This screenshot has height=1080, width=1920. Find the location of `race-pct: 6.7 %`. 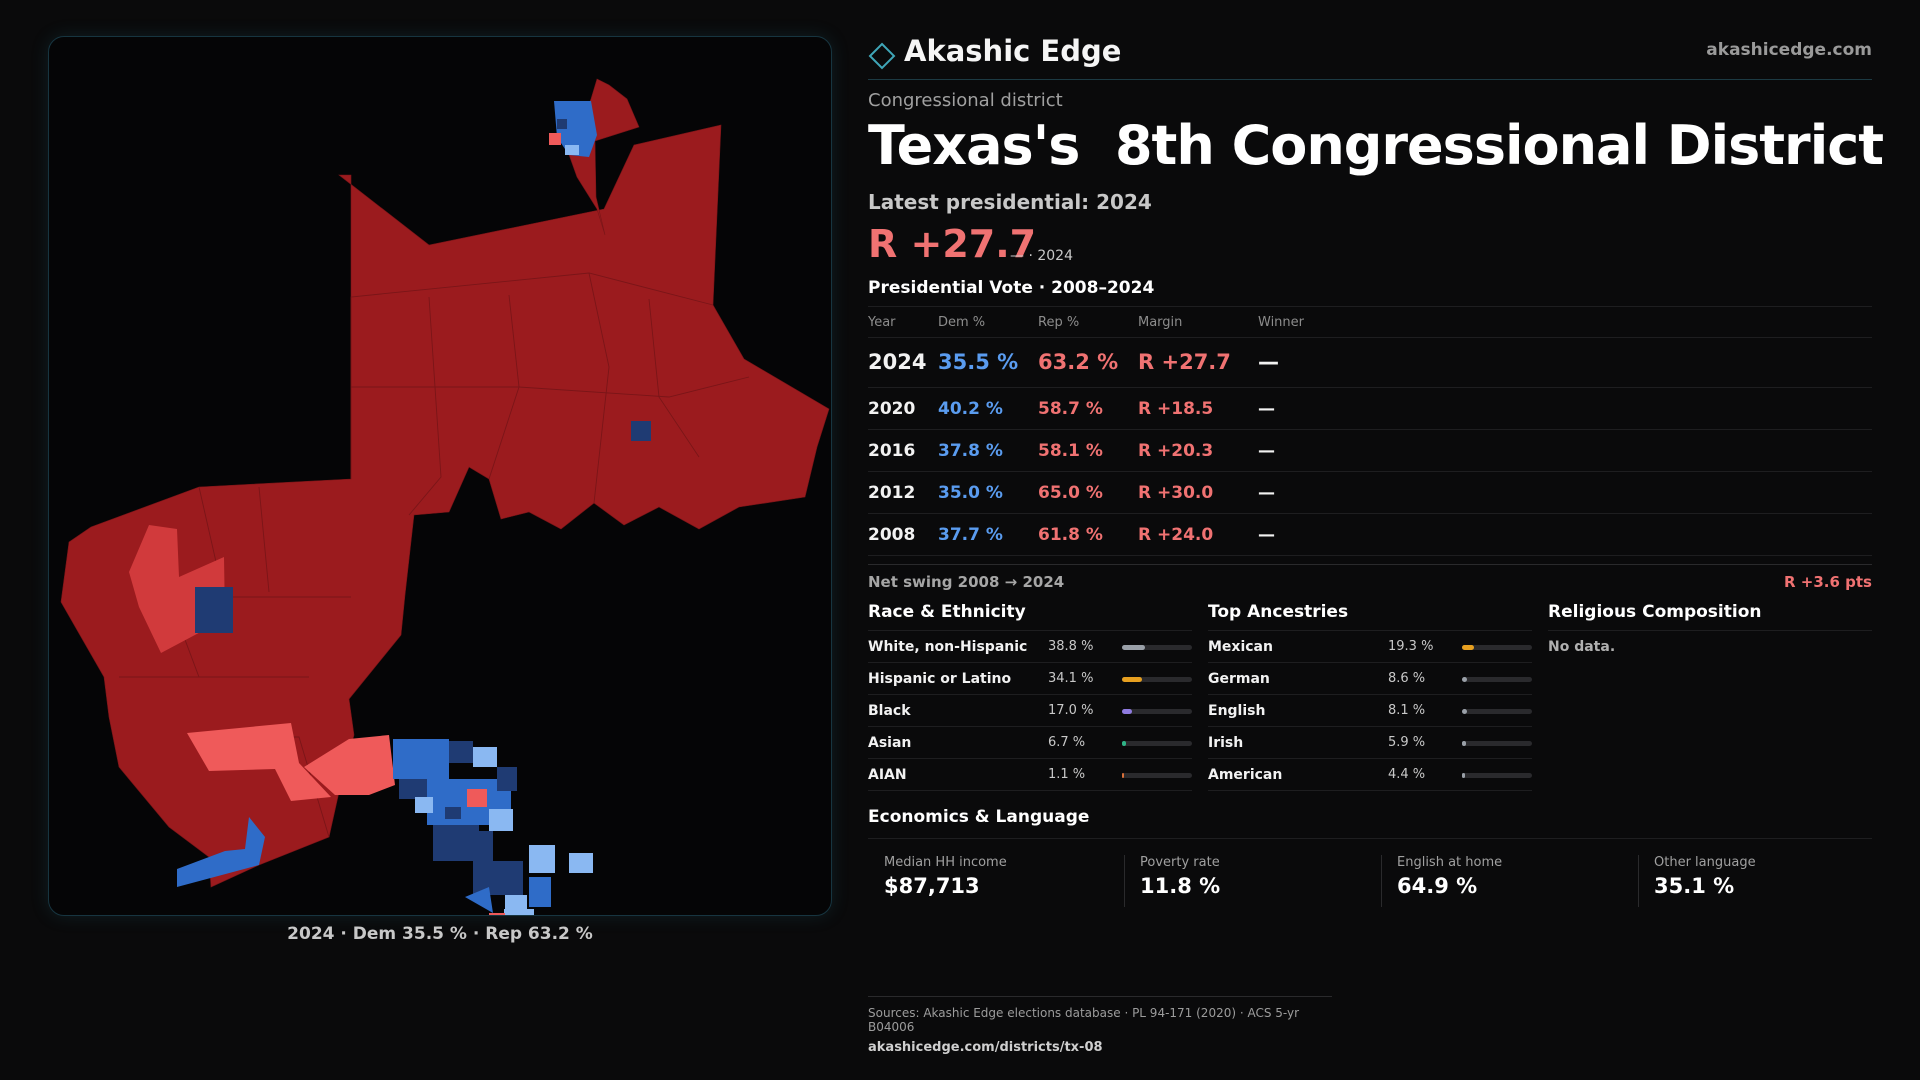

race-pct: 6.7 % is located at coordinates (1067, 742).